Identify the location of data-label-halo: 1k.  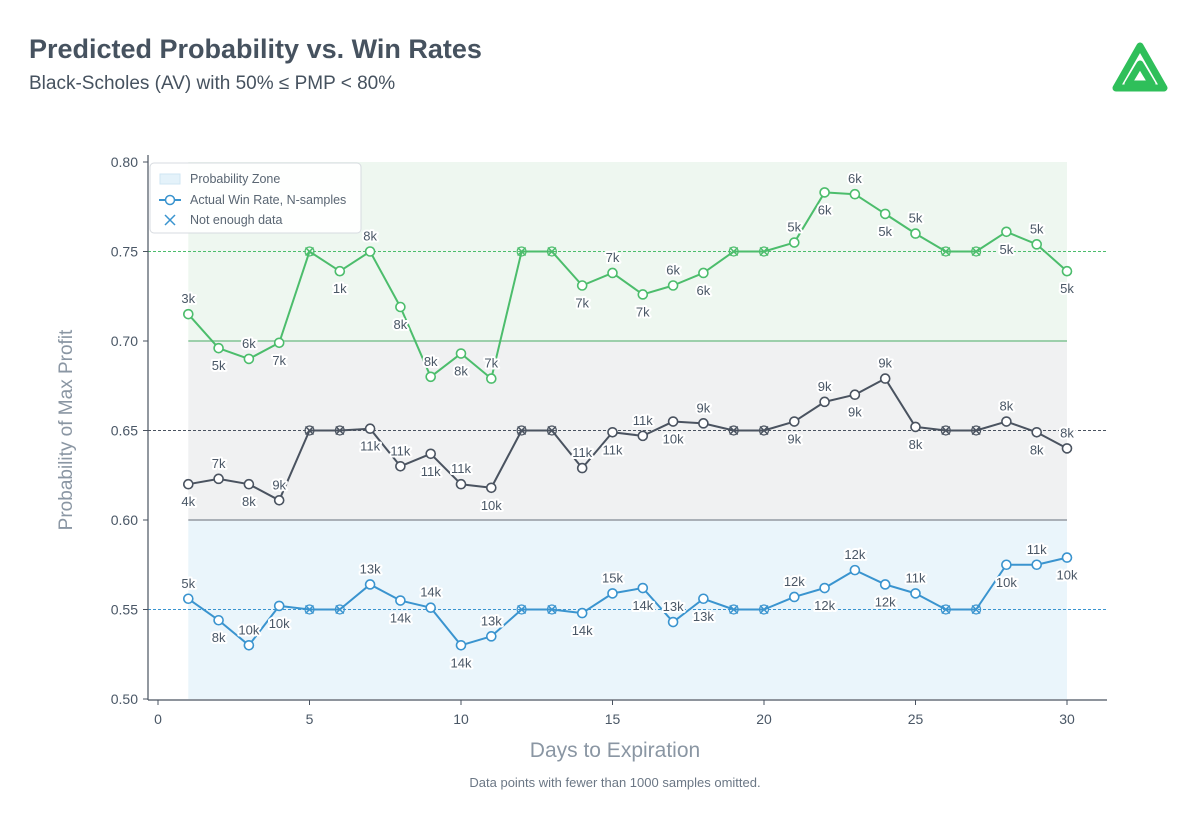
(340, 288).